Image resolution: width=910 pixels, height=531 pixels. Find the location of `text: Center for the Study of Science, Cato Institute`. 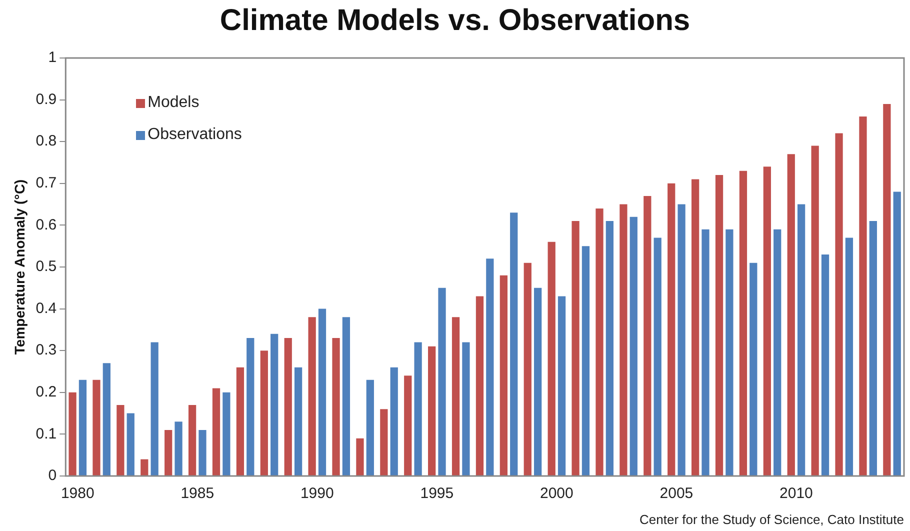

text: Center for the Study of Science, Cato Institute is located at coordinates (772, 519).